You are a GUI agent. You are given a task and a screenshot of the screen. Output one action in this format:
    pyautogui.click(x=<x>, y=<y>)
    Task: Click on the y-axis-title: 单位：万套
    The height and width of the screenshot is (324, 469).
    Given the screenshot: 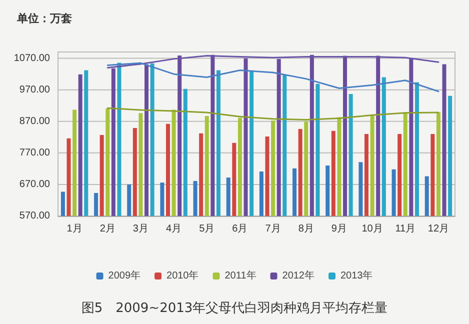 What is the action you would take?
    pyautogui.click(x=44, y=18)
    